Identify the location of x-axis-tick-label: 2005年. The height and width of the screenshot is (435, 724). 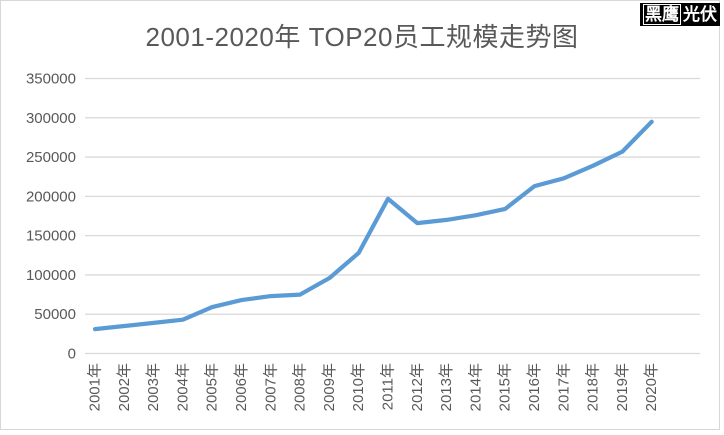
(212, 387).